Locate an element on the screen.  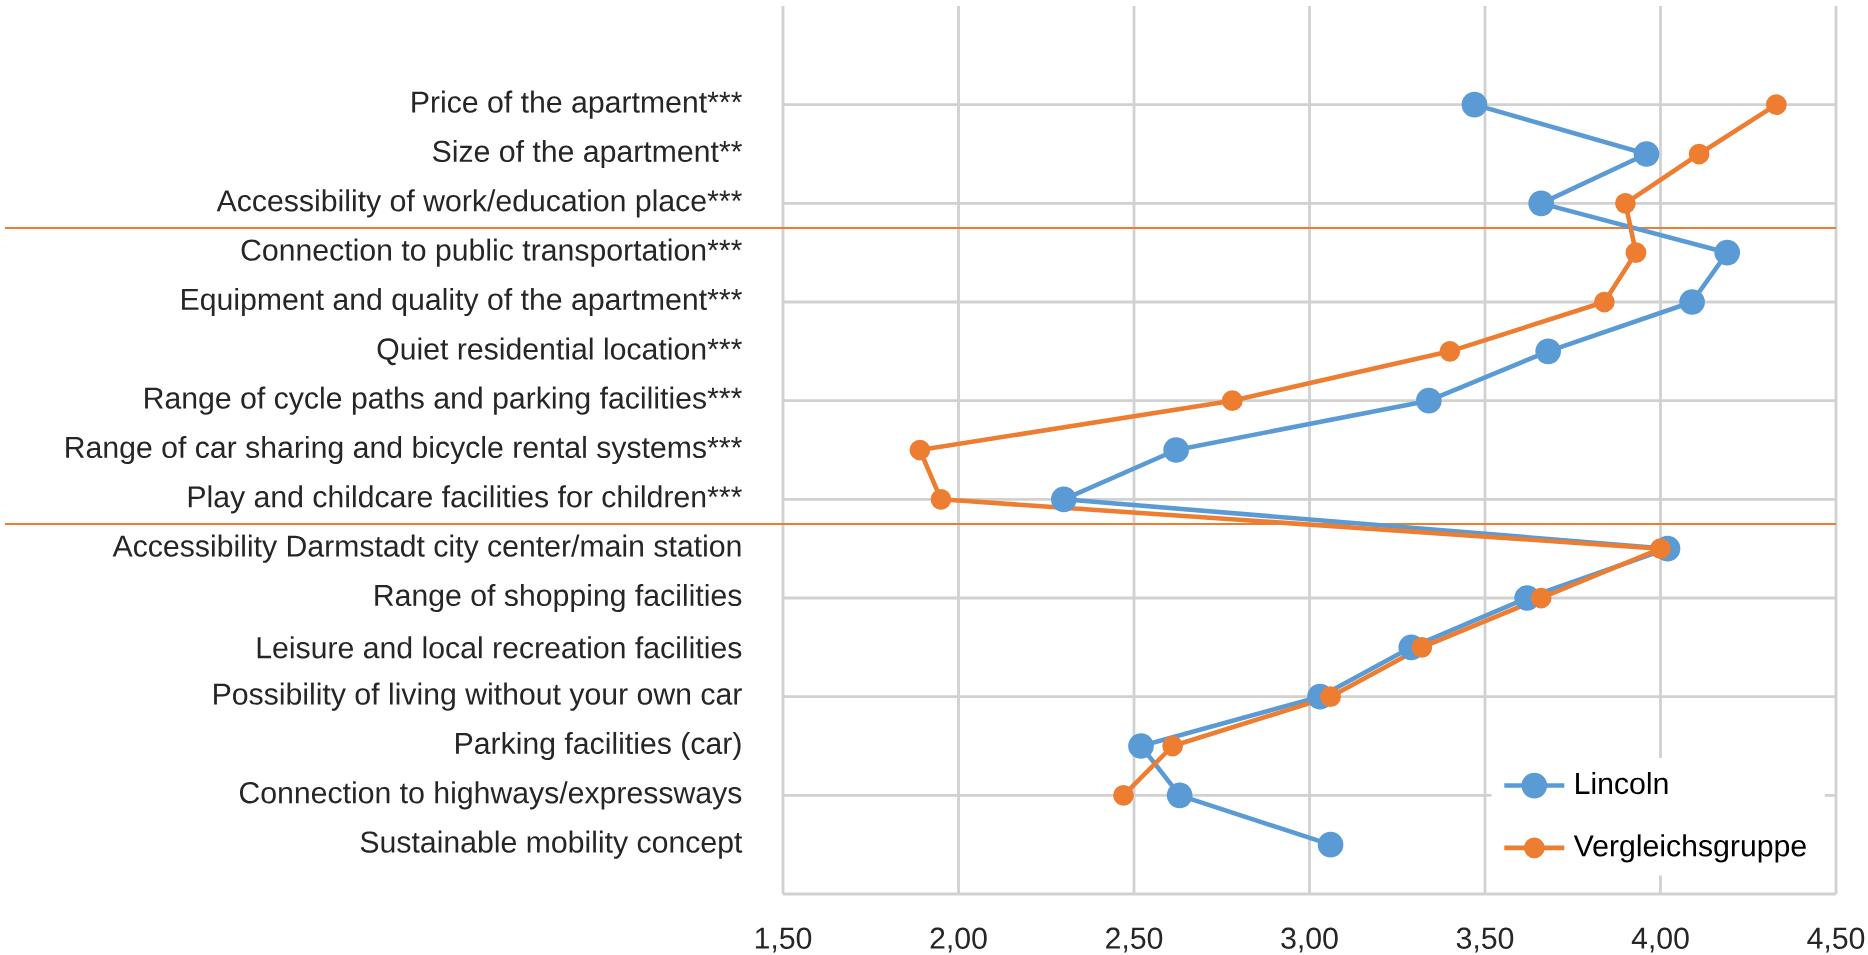
y-tick-label: Connection to highways/expressways is located at coordinates (490, 795).